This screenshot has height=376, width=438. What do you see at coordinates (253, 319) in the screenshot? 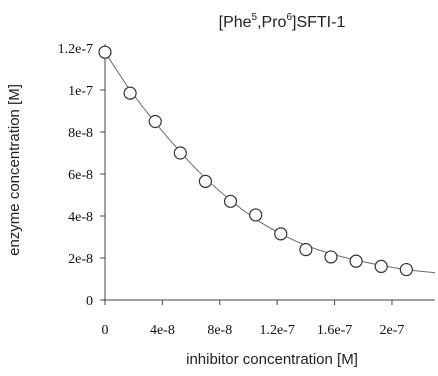
I see `x-axis-ticks: 0 4e-8 8e-8 1.2e-7 1.6e-7 2e-7` at bounding box center [253, 319].